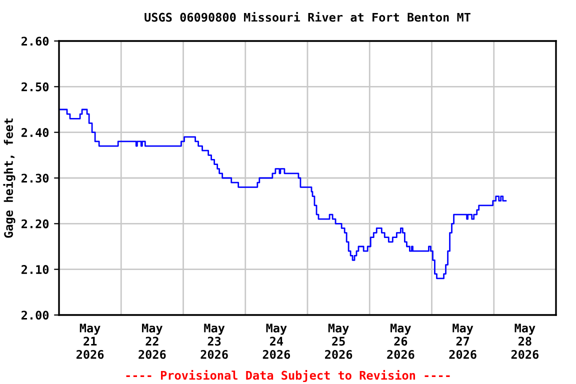 The height and width of the screenshot is (384, 576). I want to click on y-tick-label: 2.40, so click(35, 132).